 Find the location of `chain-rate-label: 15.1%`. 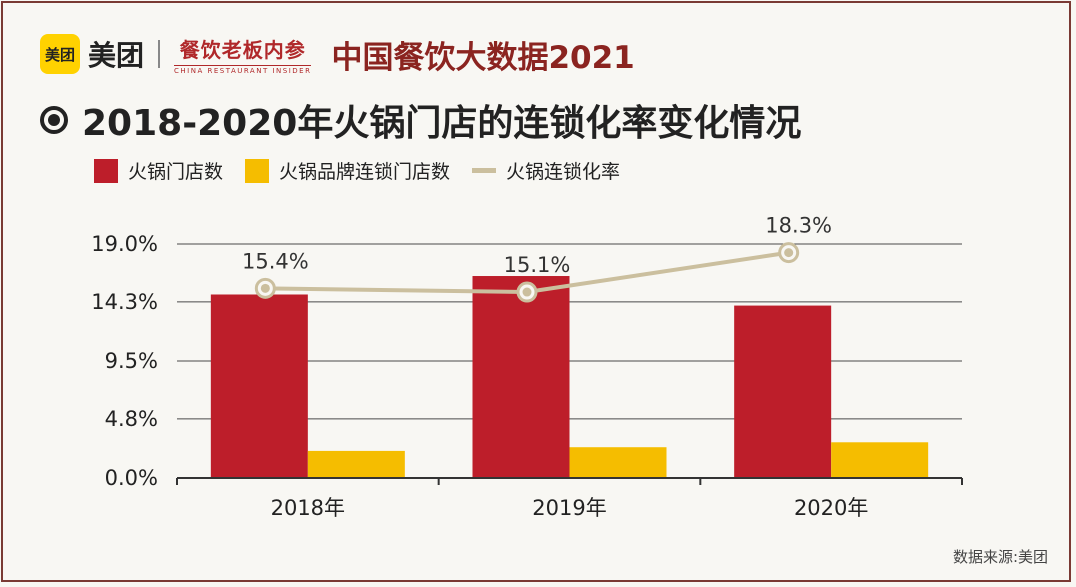

chain-rate-label: 15.1% is located at coordinates (537, 265).